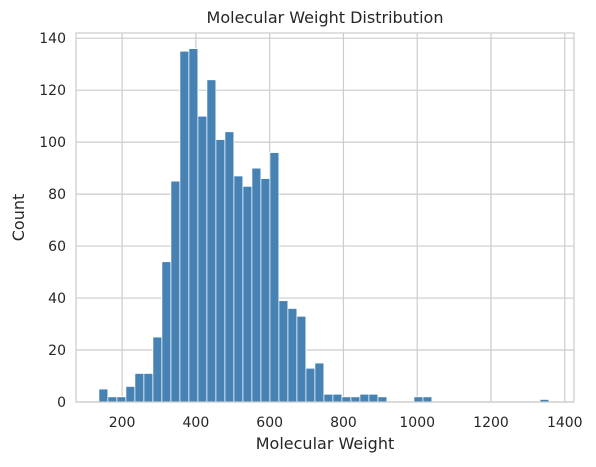 This screenshot has width=596, height=467. I want to click on y-tick-label: 40, so click(57, 299).